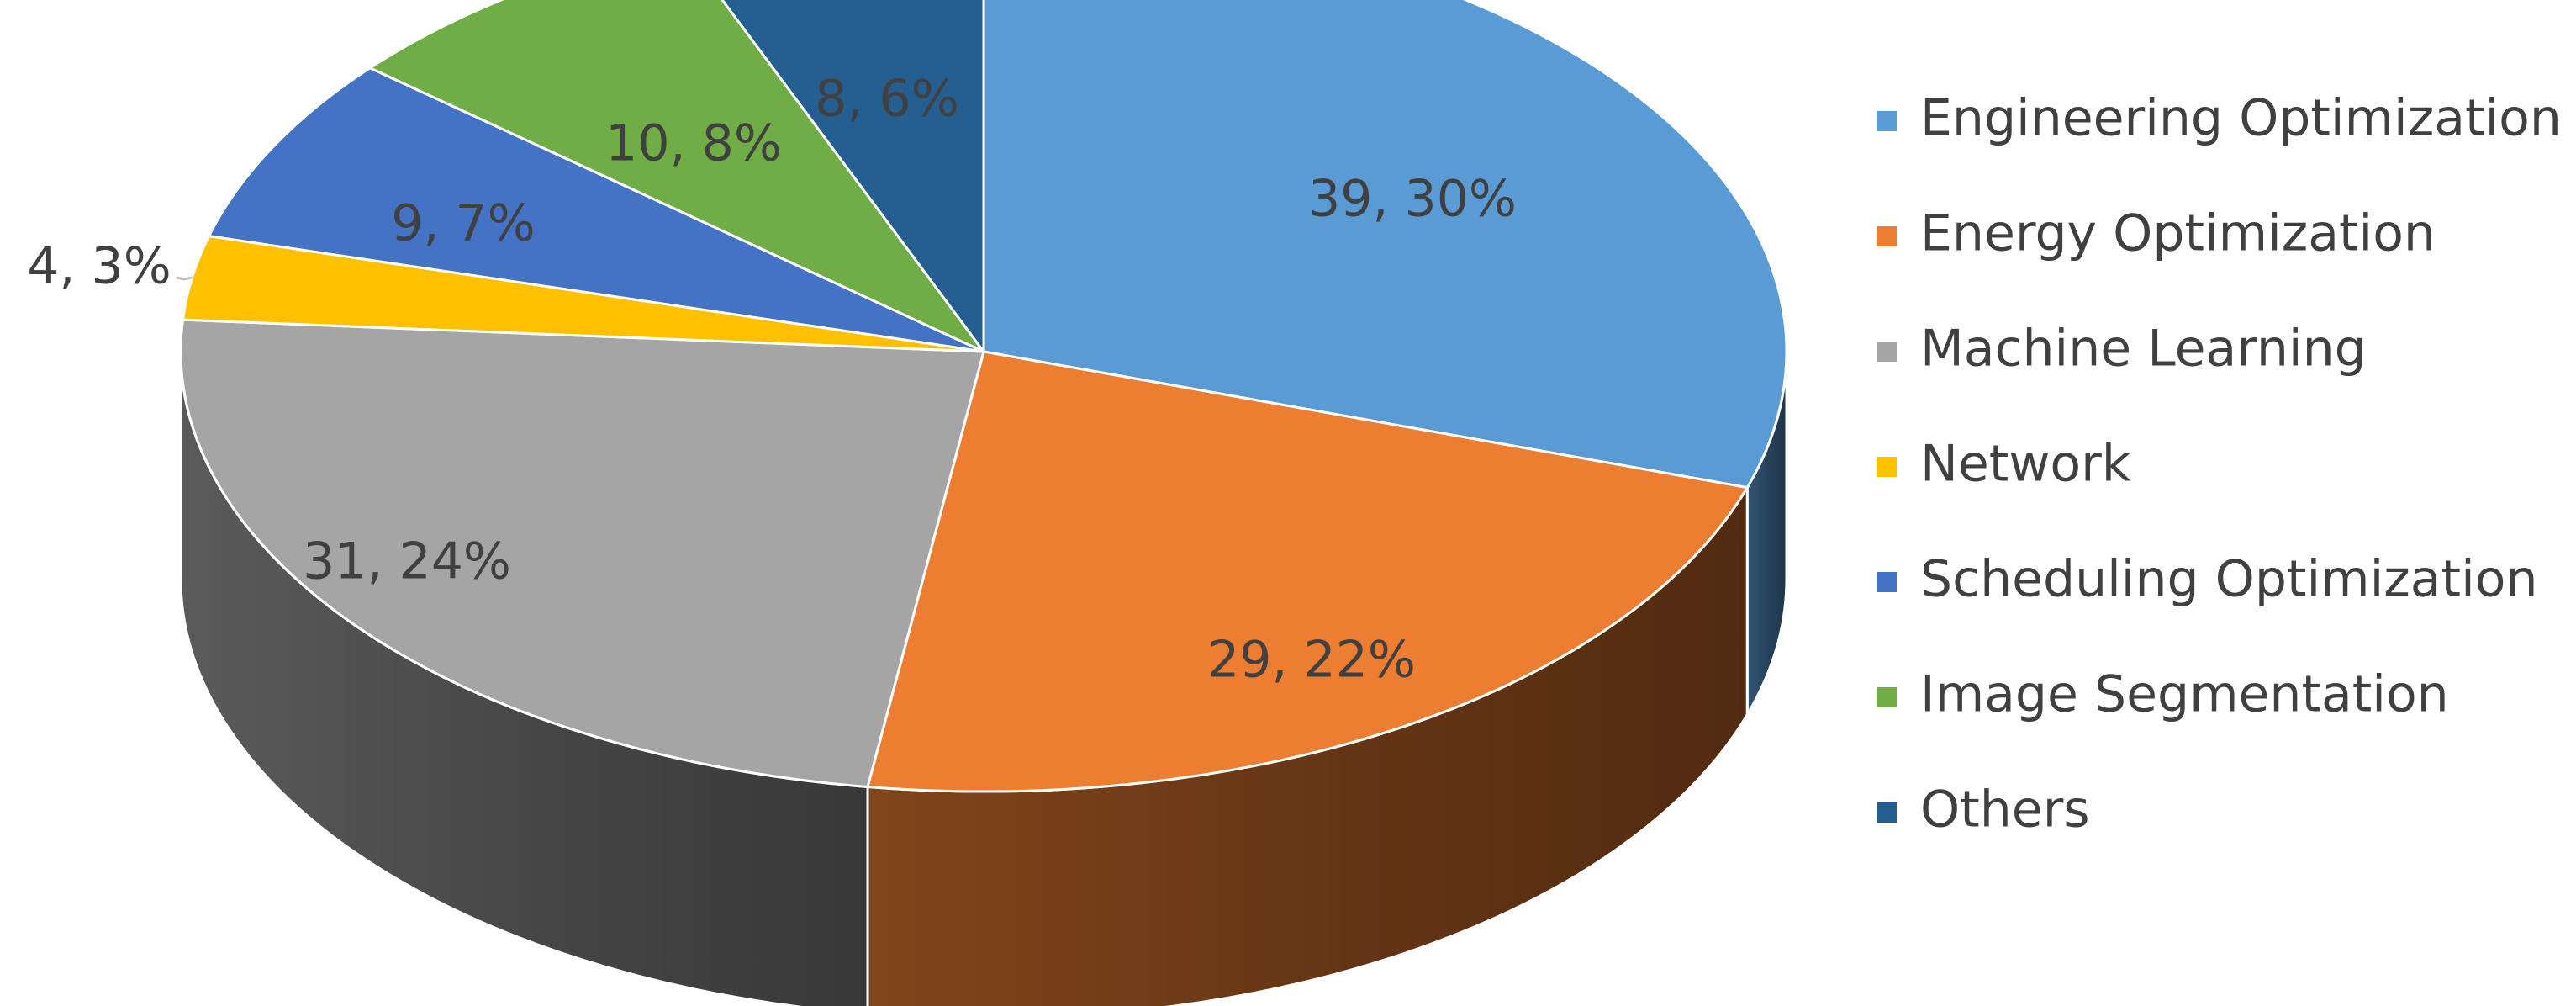  What do you see at coordinates (2005, 810) in the screenshot?
I see `legend-label: Others` at bounding box center [2005, 810].